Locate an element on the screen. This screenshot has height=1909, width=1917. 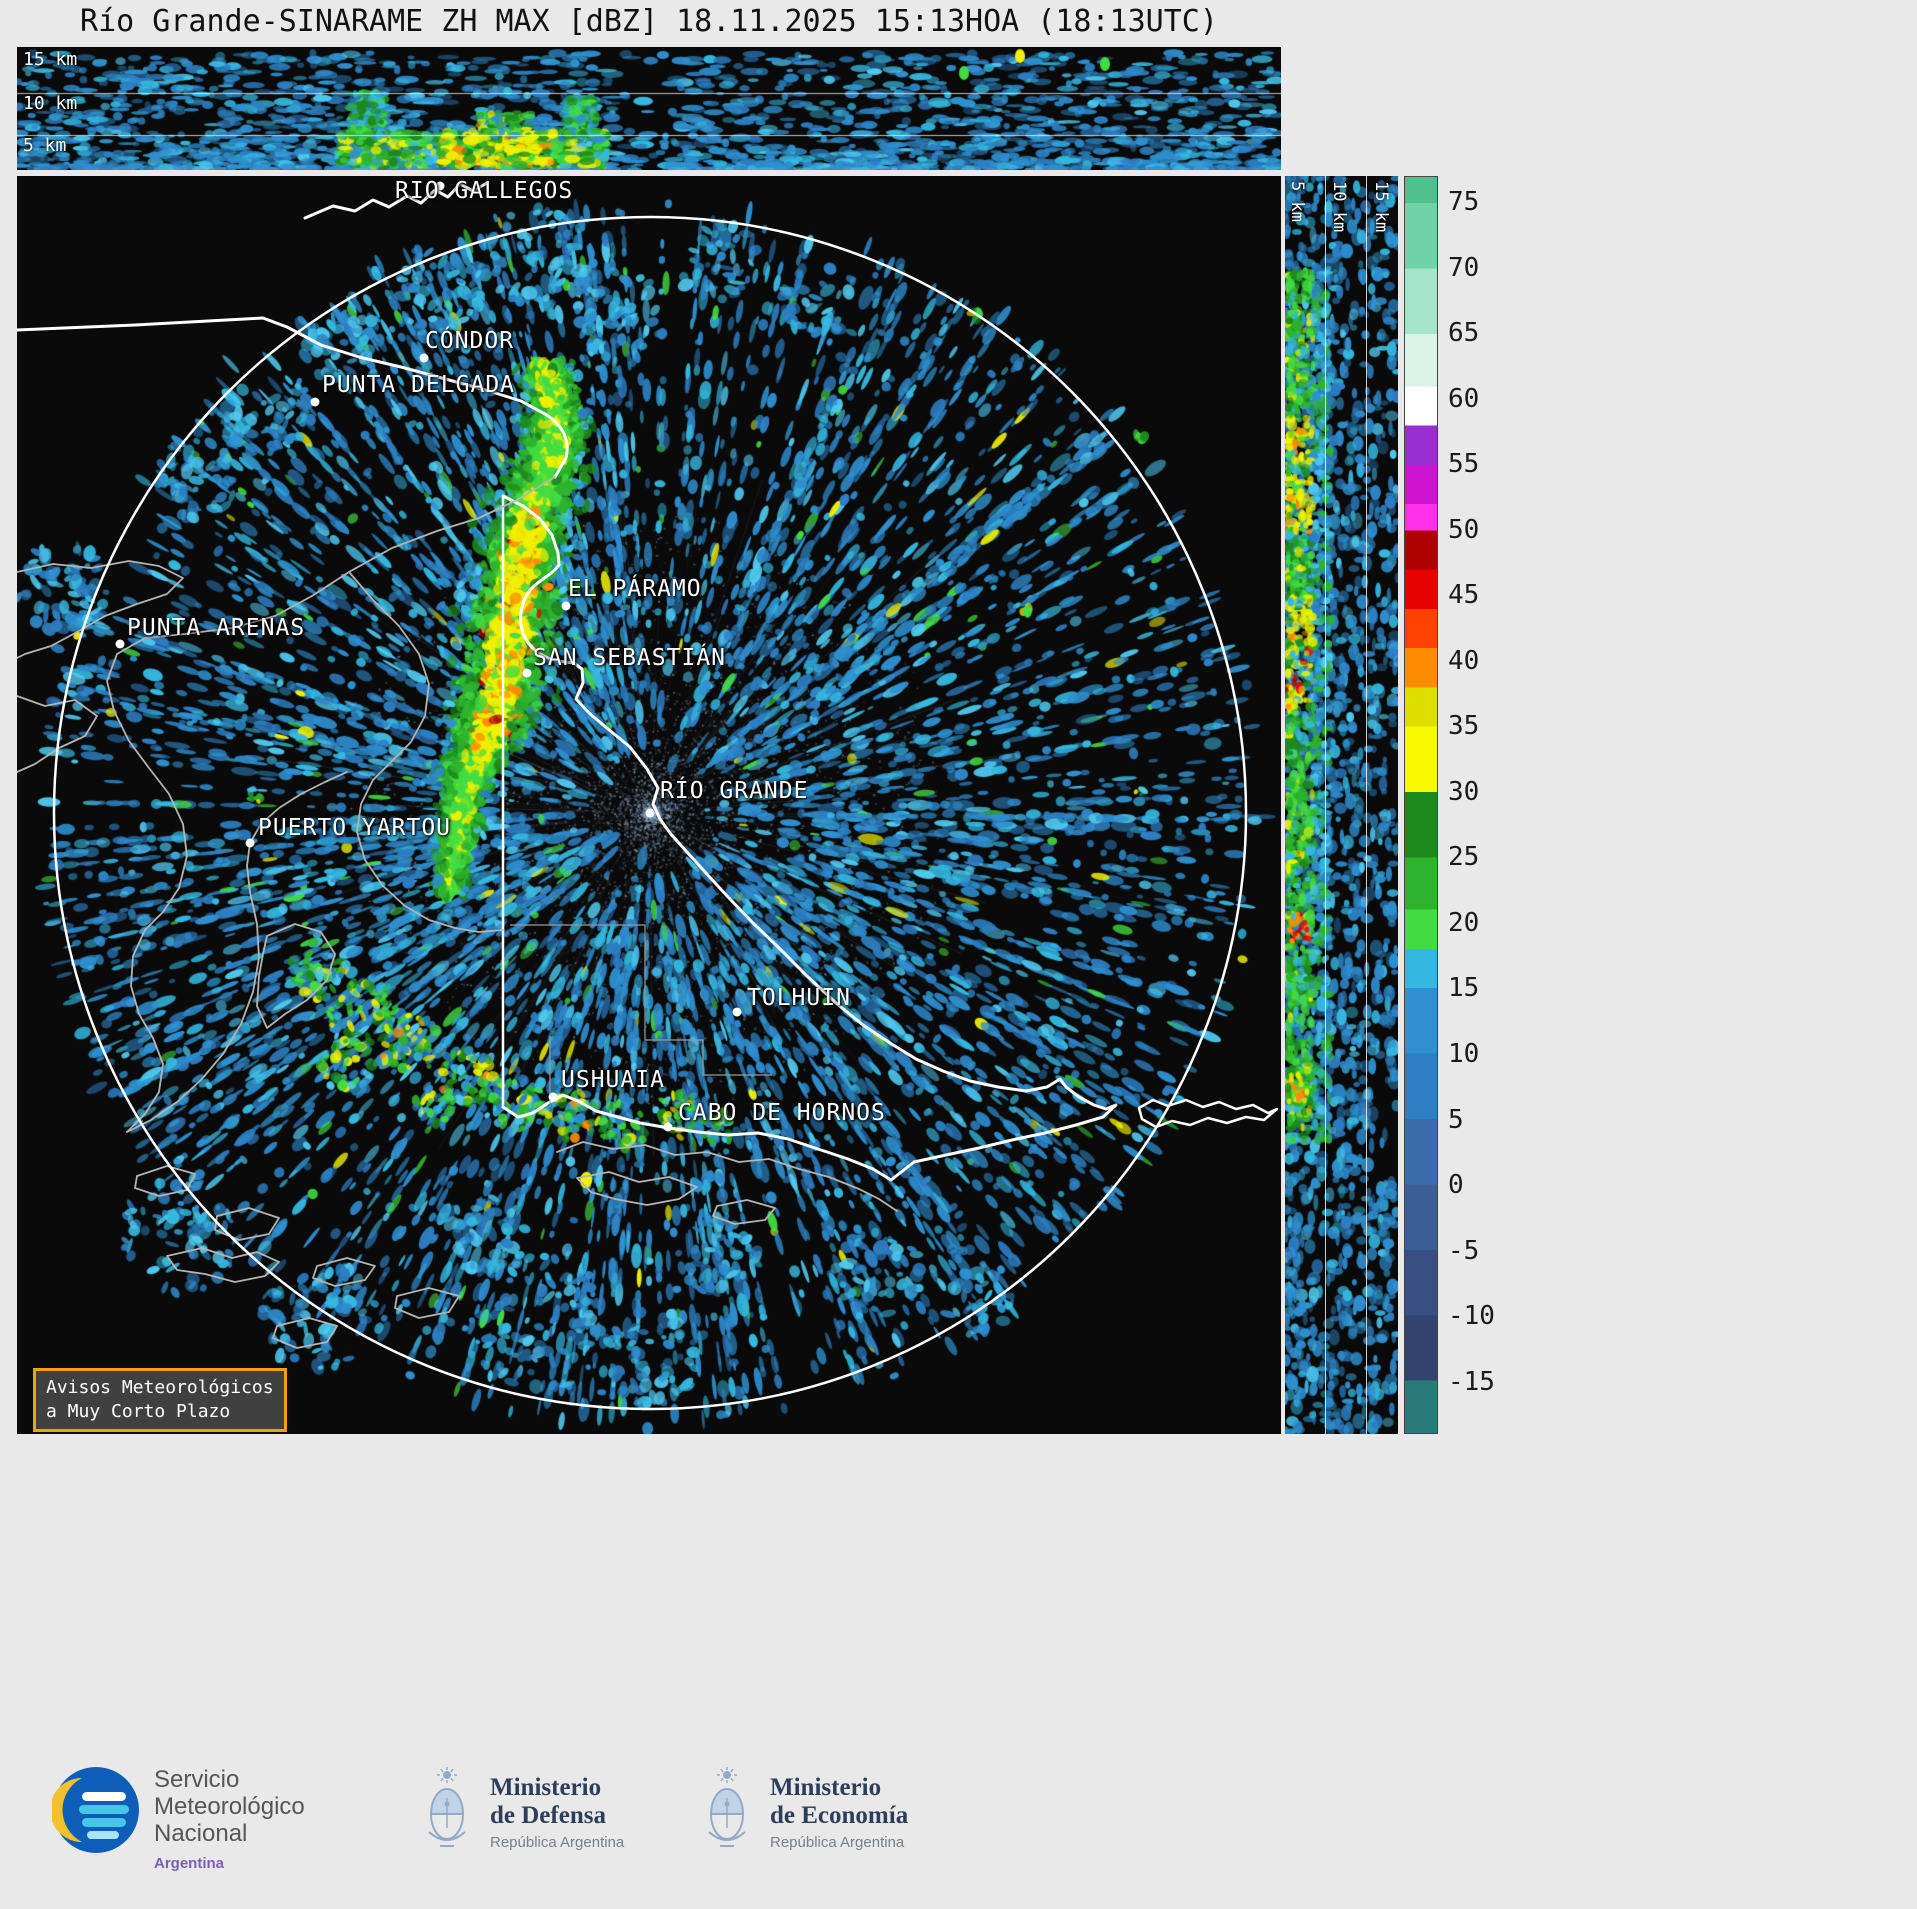
top-cross-section-canvas is located at coordinates (649, 108).